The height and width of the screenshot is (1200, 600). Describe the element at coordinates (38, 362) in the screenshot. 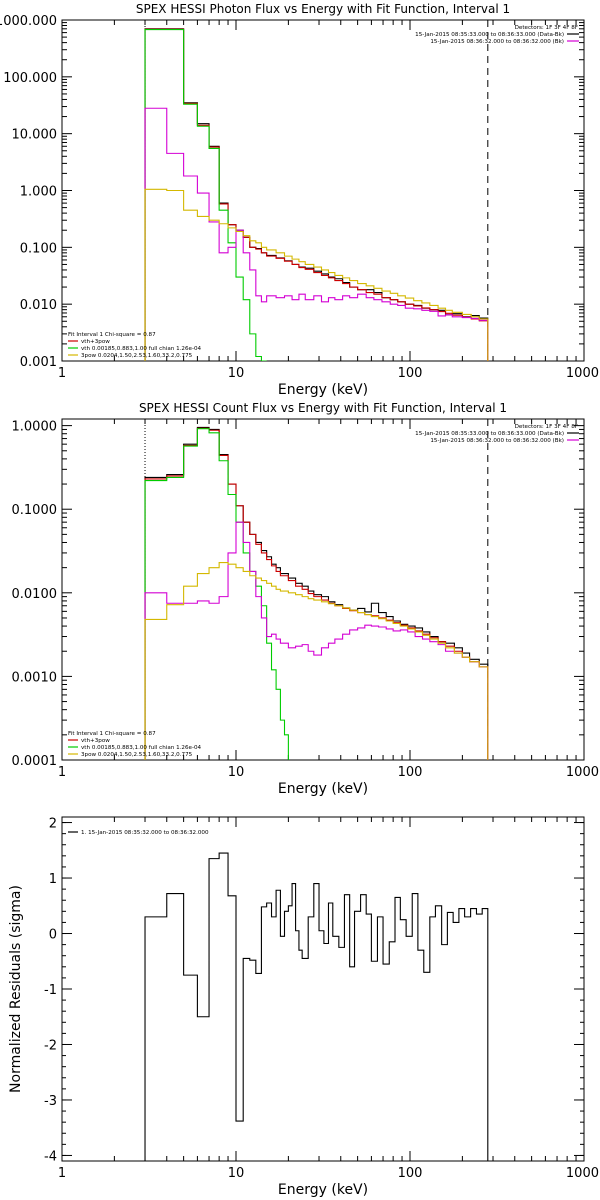

I see `y-tick-label: 0.001` at that location.